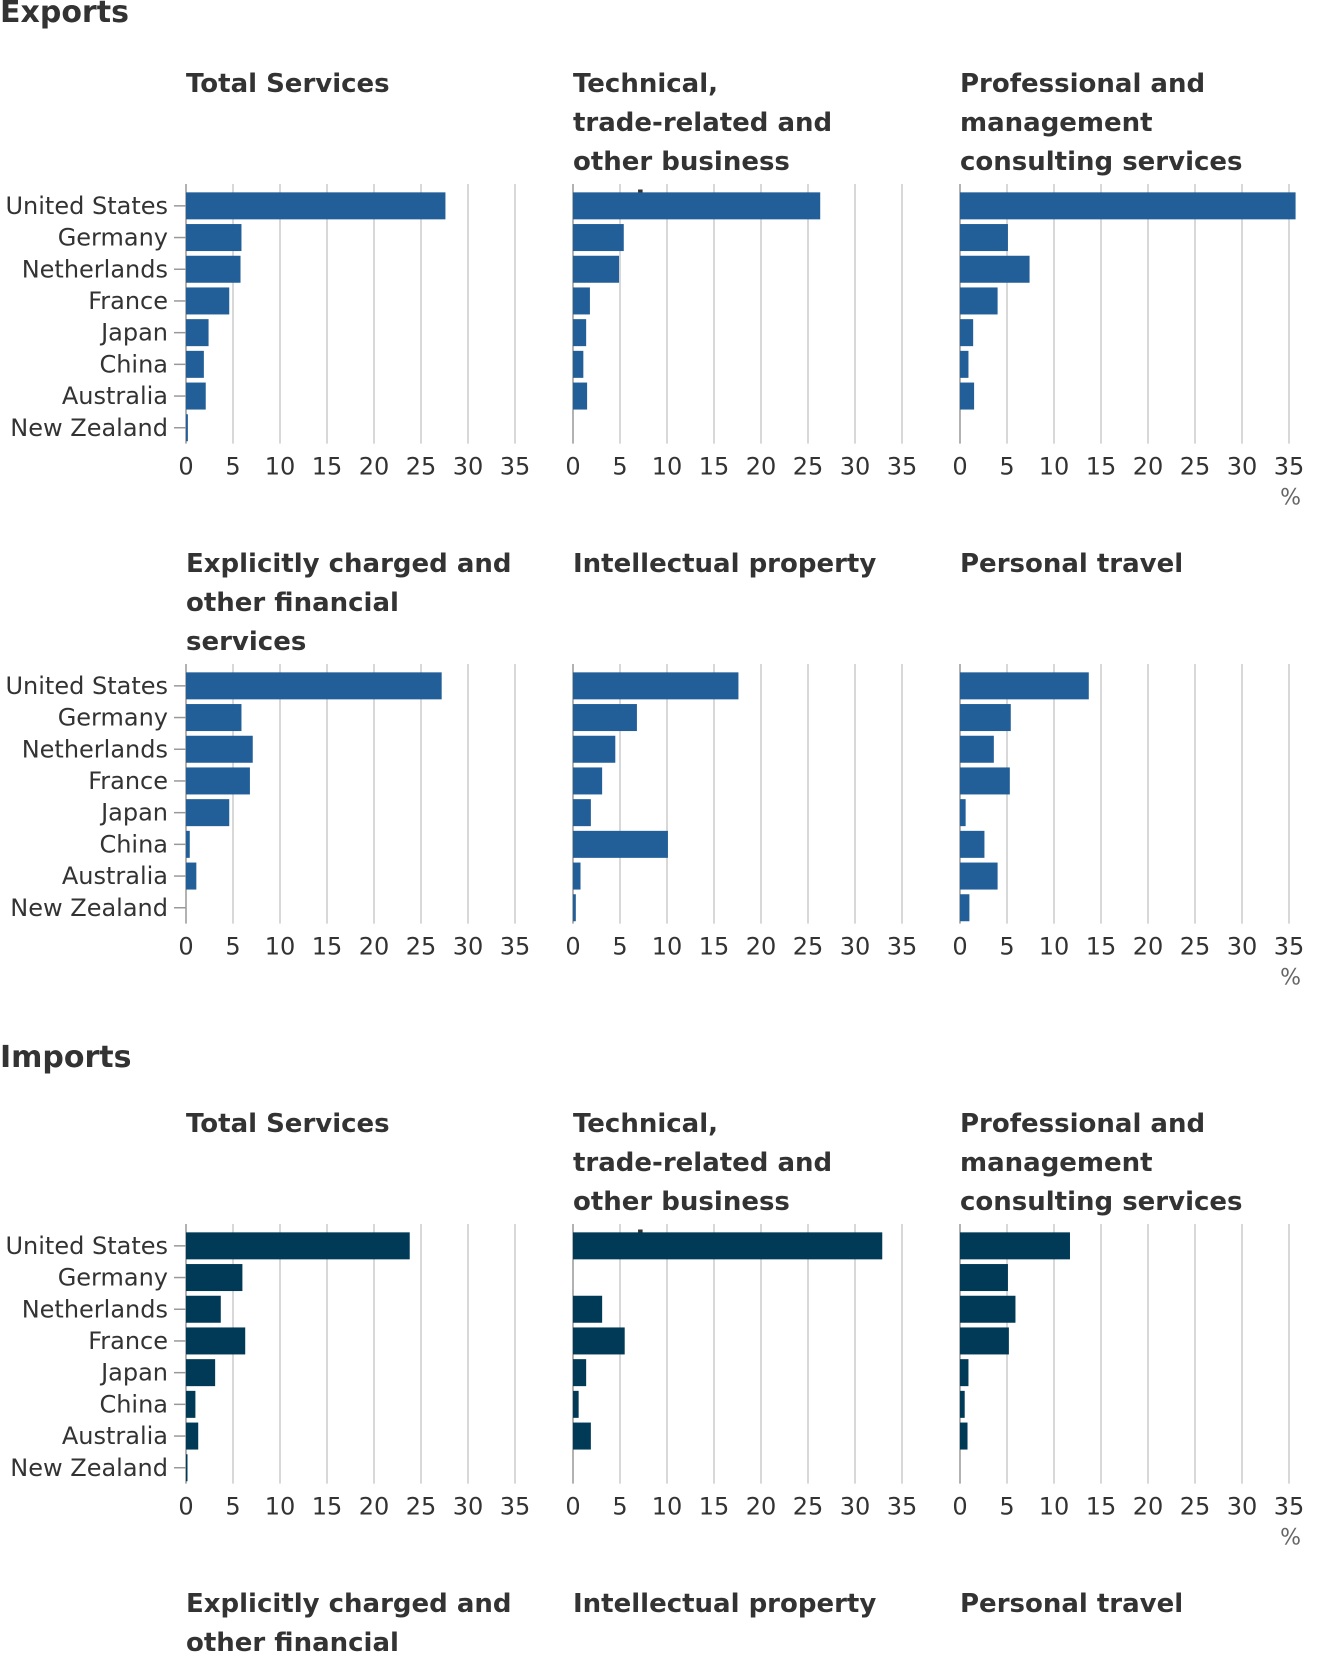  Describe the element at coordinates (576, 1404) in the screenshot. I see `imports-technical-trade-related-and-other-business-services-bar-china` at that location.